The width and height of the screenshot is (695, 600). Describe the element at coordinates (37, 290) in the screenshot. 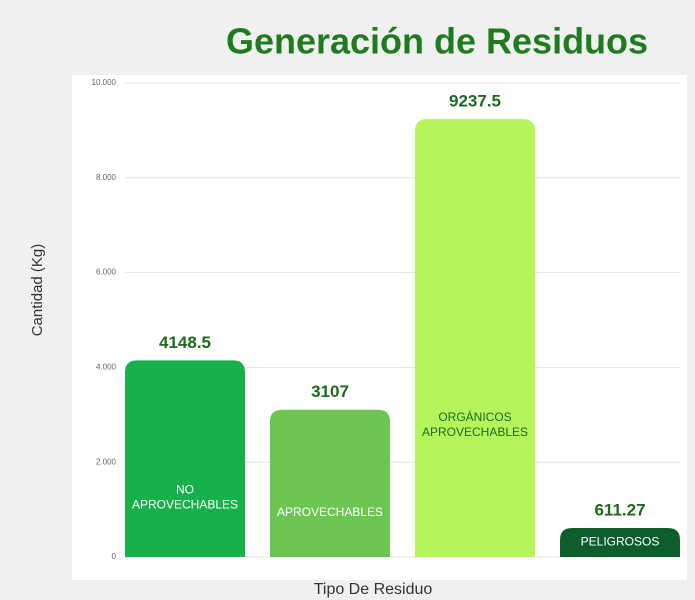

I see `y-axis-label: Cantidad (Kg)` at that location.